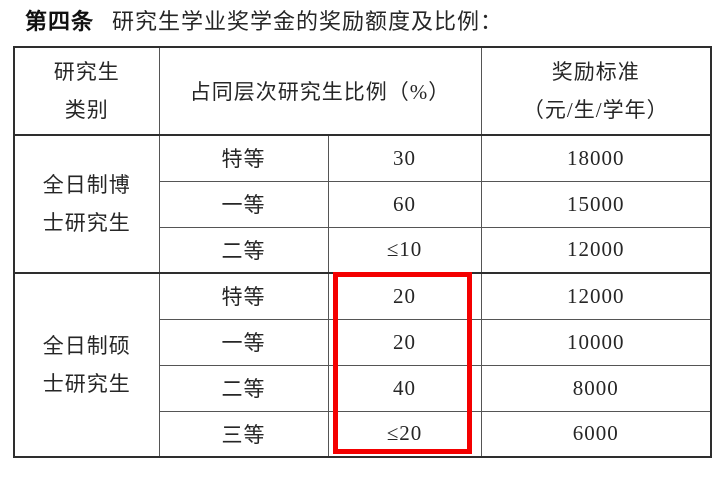  Describe the element at coordinates (86, 72) in the screenshot. I see `header-category-line1: 研究生` at that location.